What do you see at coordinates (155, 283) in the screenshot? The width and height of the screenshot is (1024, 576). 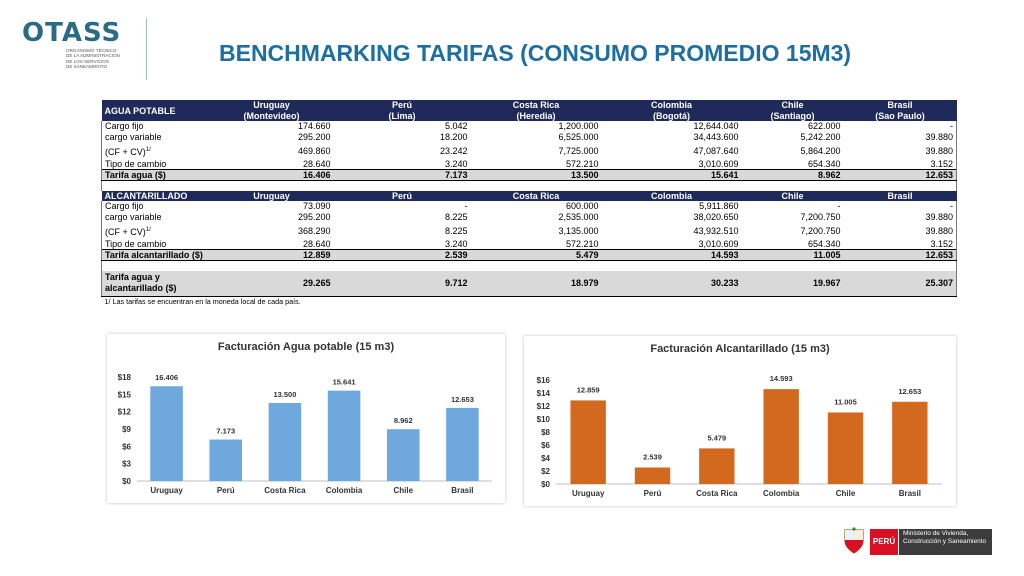 I see `row-label: Tarifa agua y alcantarillado ($)` at bounding box center [155, 283].